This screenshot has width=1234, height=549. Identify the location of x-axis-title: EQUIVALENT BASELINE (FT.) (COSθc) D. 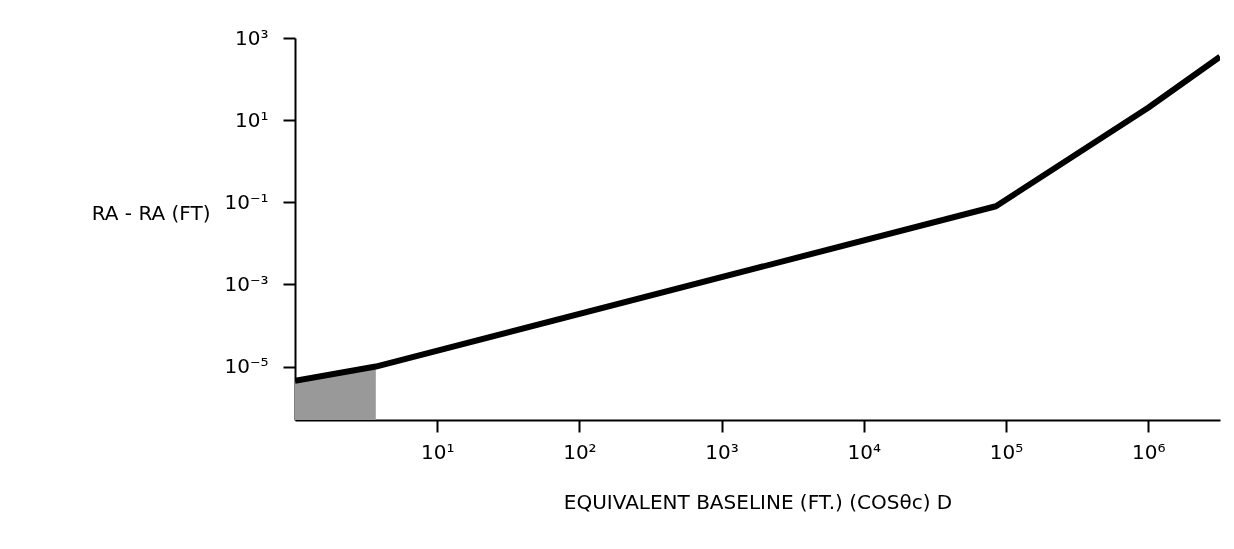
(758, 501).